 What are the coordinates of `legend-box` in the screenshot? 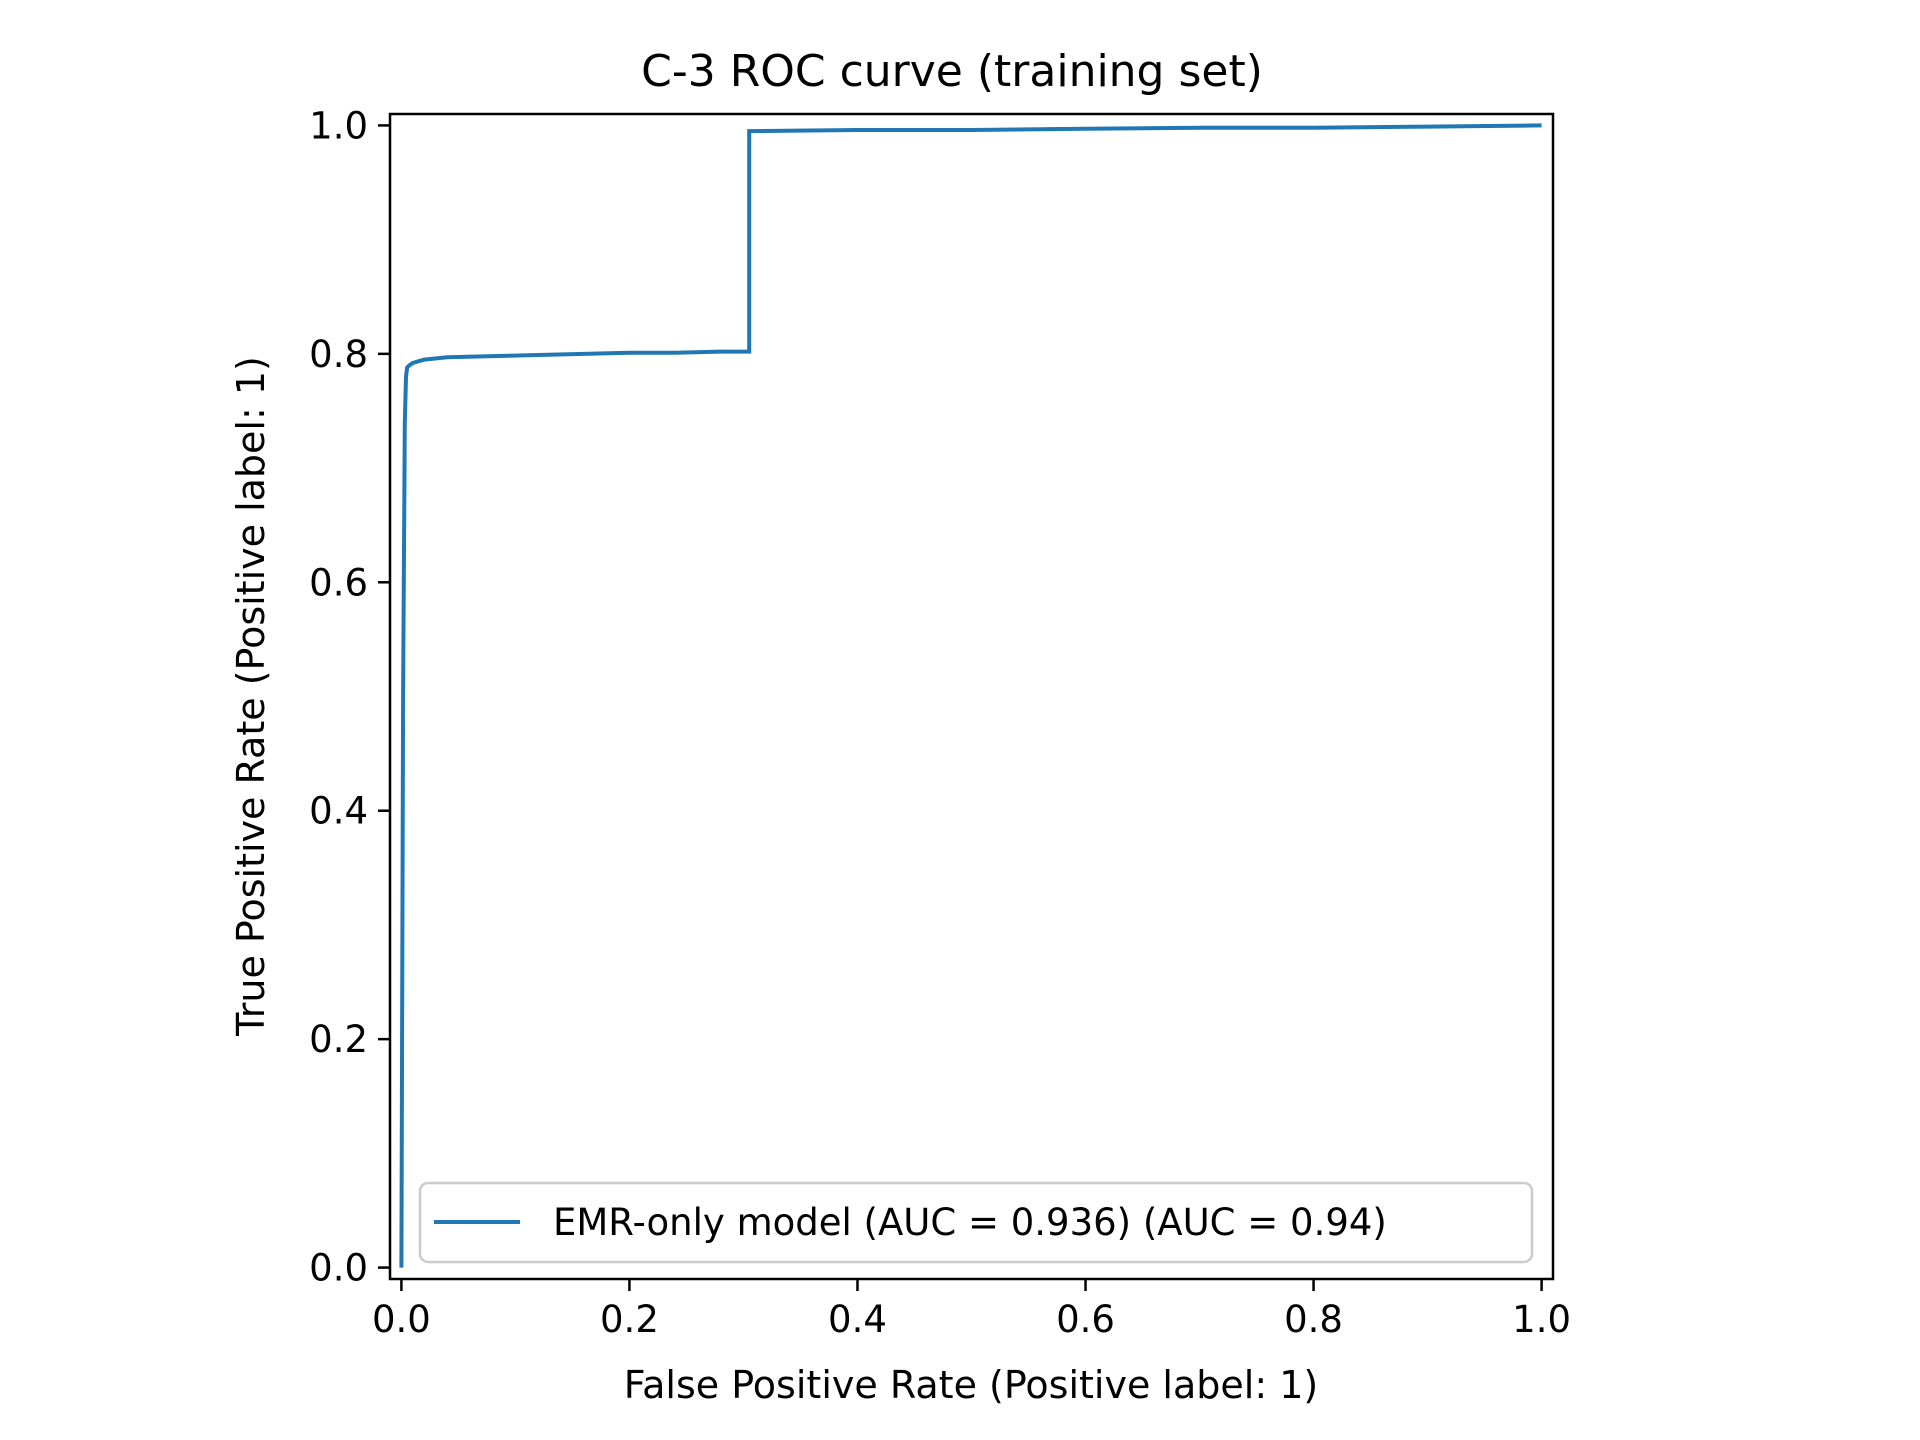 It's located at (976, 1222).